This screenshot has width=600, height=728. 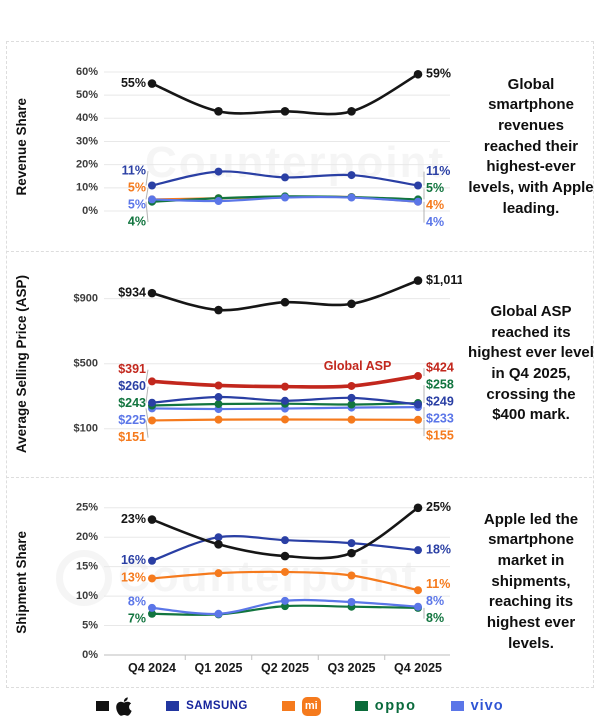 I want to click on mi-logo-icon: mi, so click(x=311, y=706).